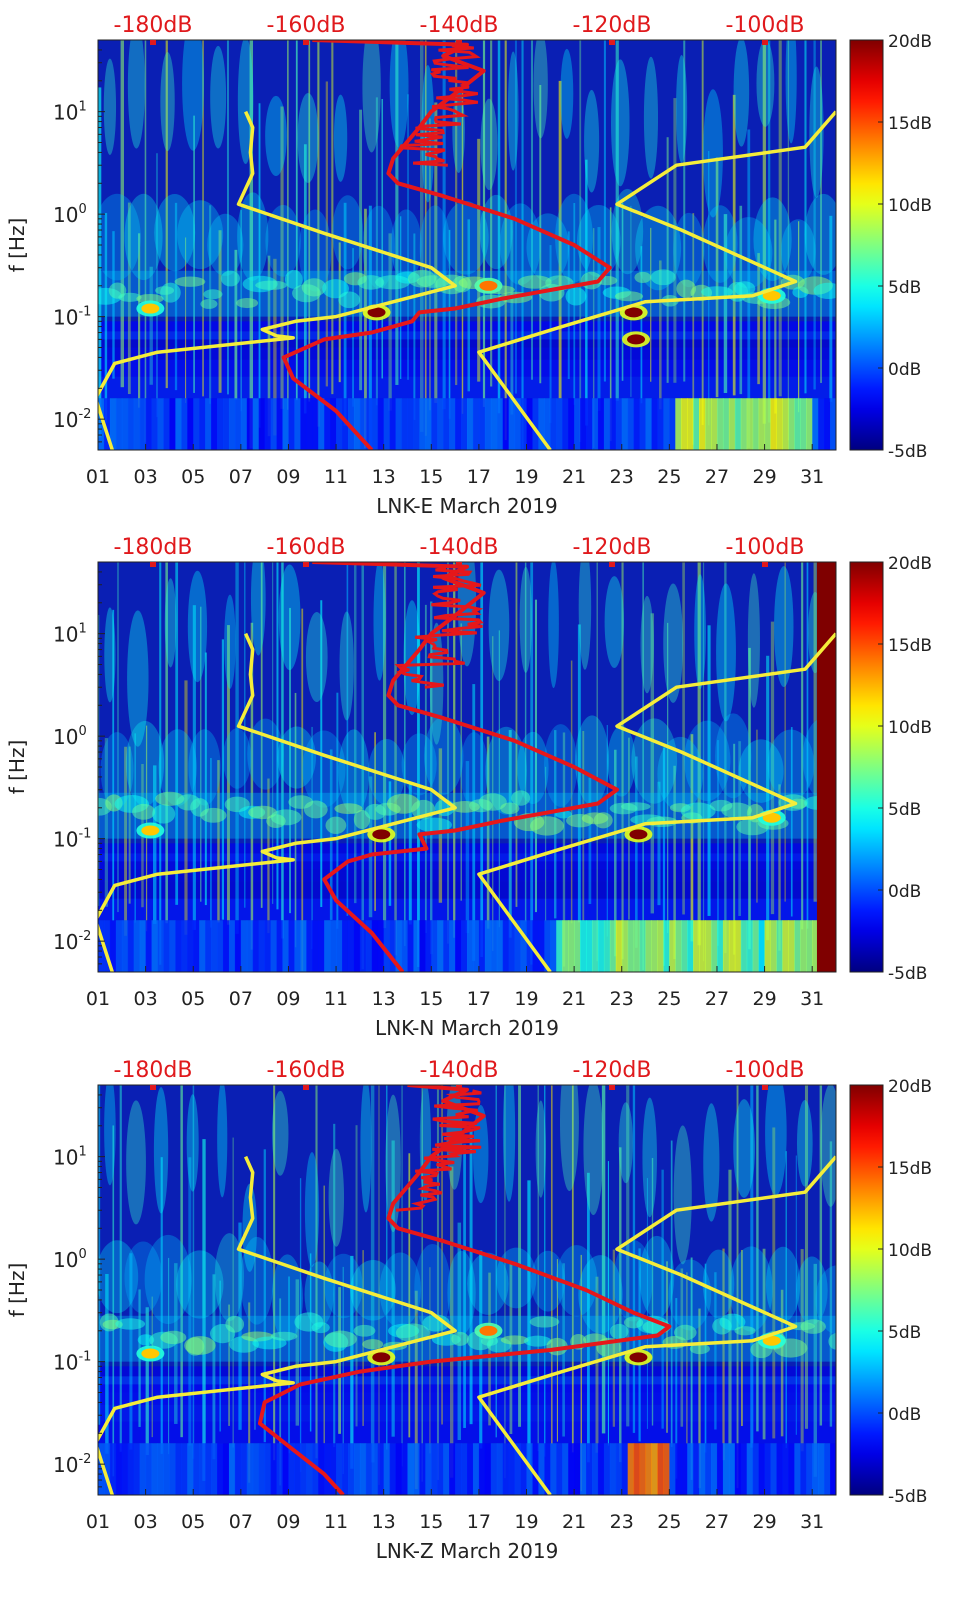 This screenshot has width=962, height=1599. What do you see at coordinates (459, 1070) in the screenshot?
I see `top-db-label: -140dB` at bounding box center [459, 1070].